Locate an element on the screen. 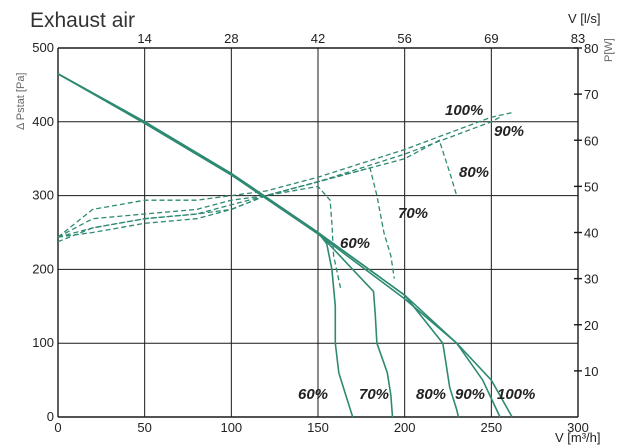 Image resolution: width=617 pixels, height=445 pixels. y2-tick-label: 20 is located at coordinates (591, 325).